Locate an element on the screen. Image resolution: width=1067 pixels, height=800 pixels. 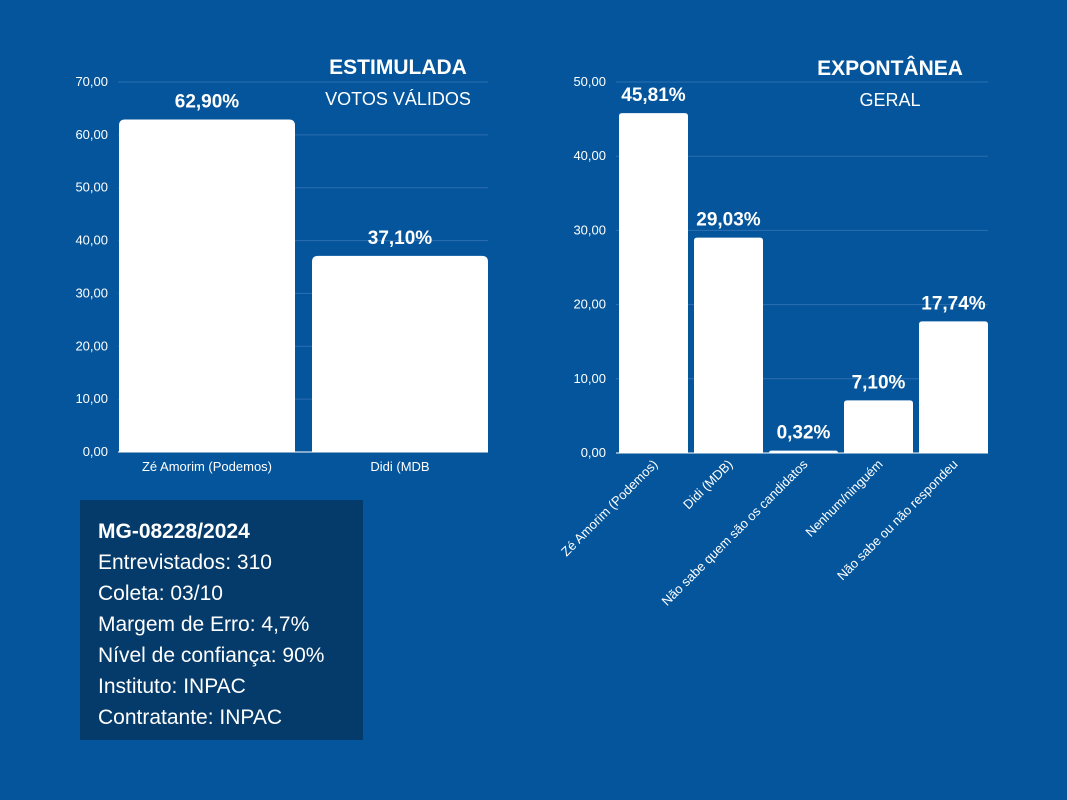
poll-code: MG-08228/2024 is located at coordinates (174, 531).